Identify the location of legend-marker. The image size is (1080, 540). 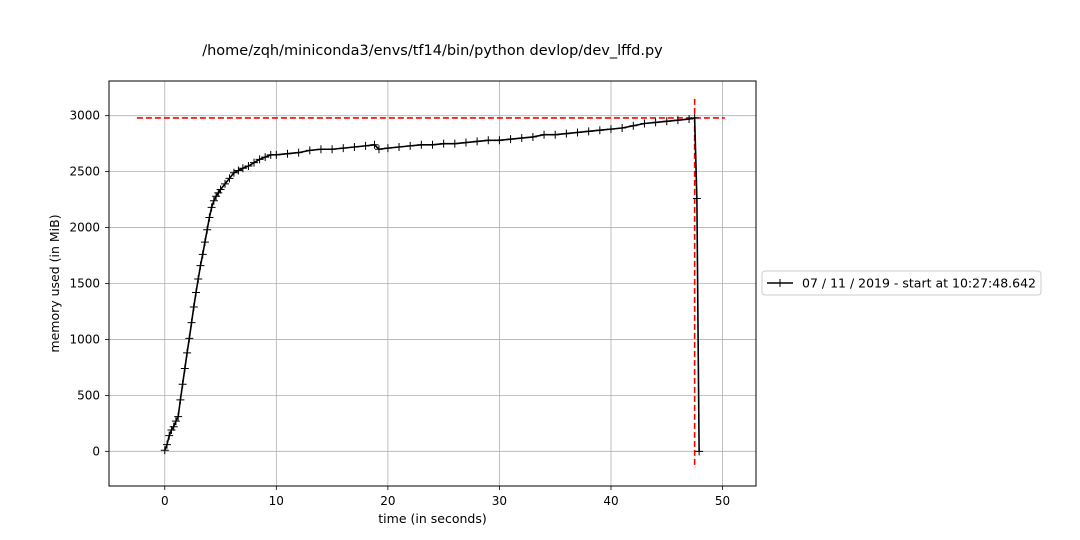
(780, 283).